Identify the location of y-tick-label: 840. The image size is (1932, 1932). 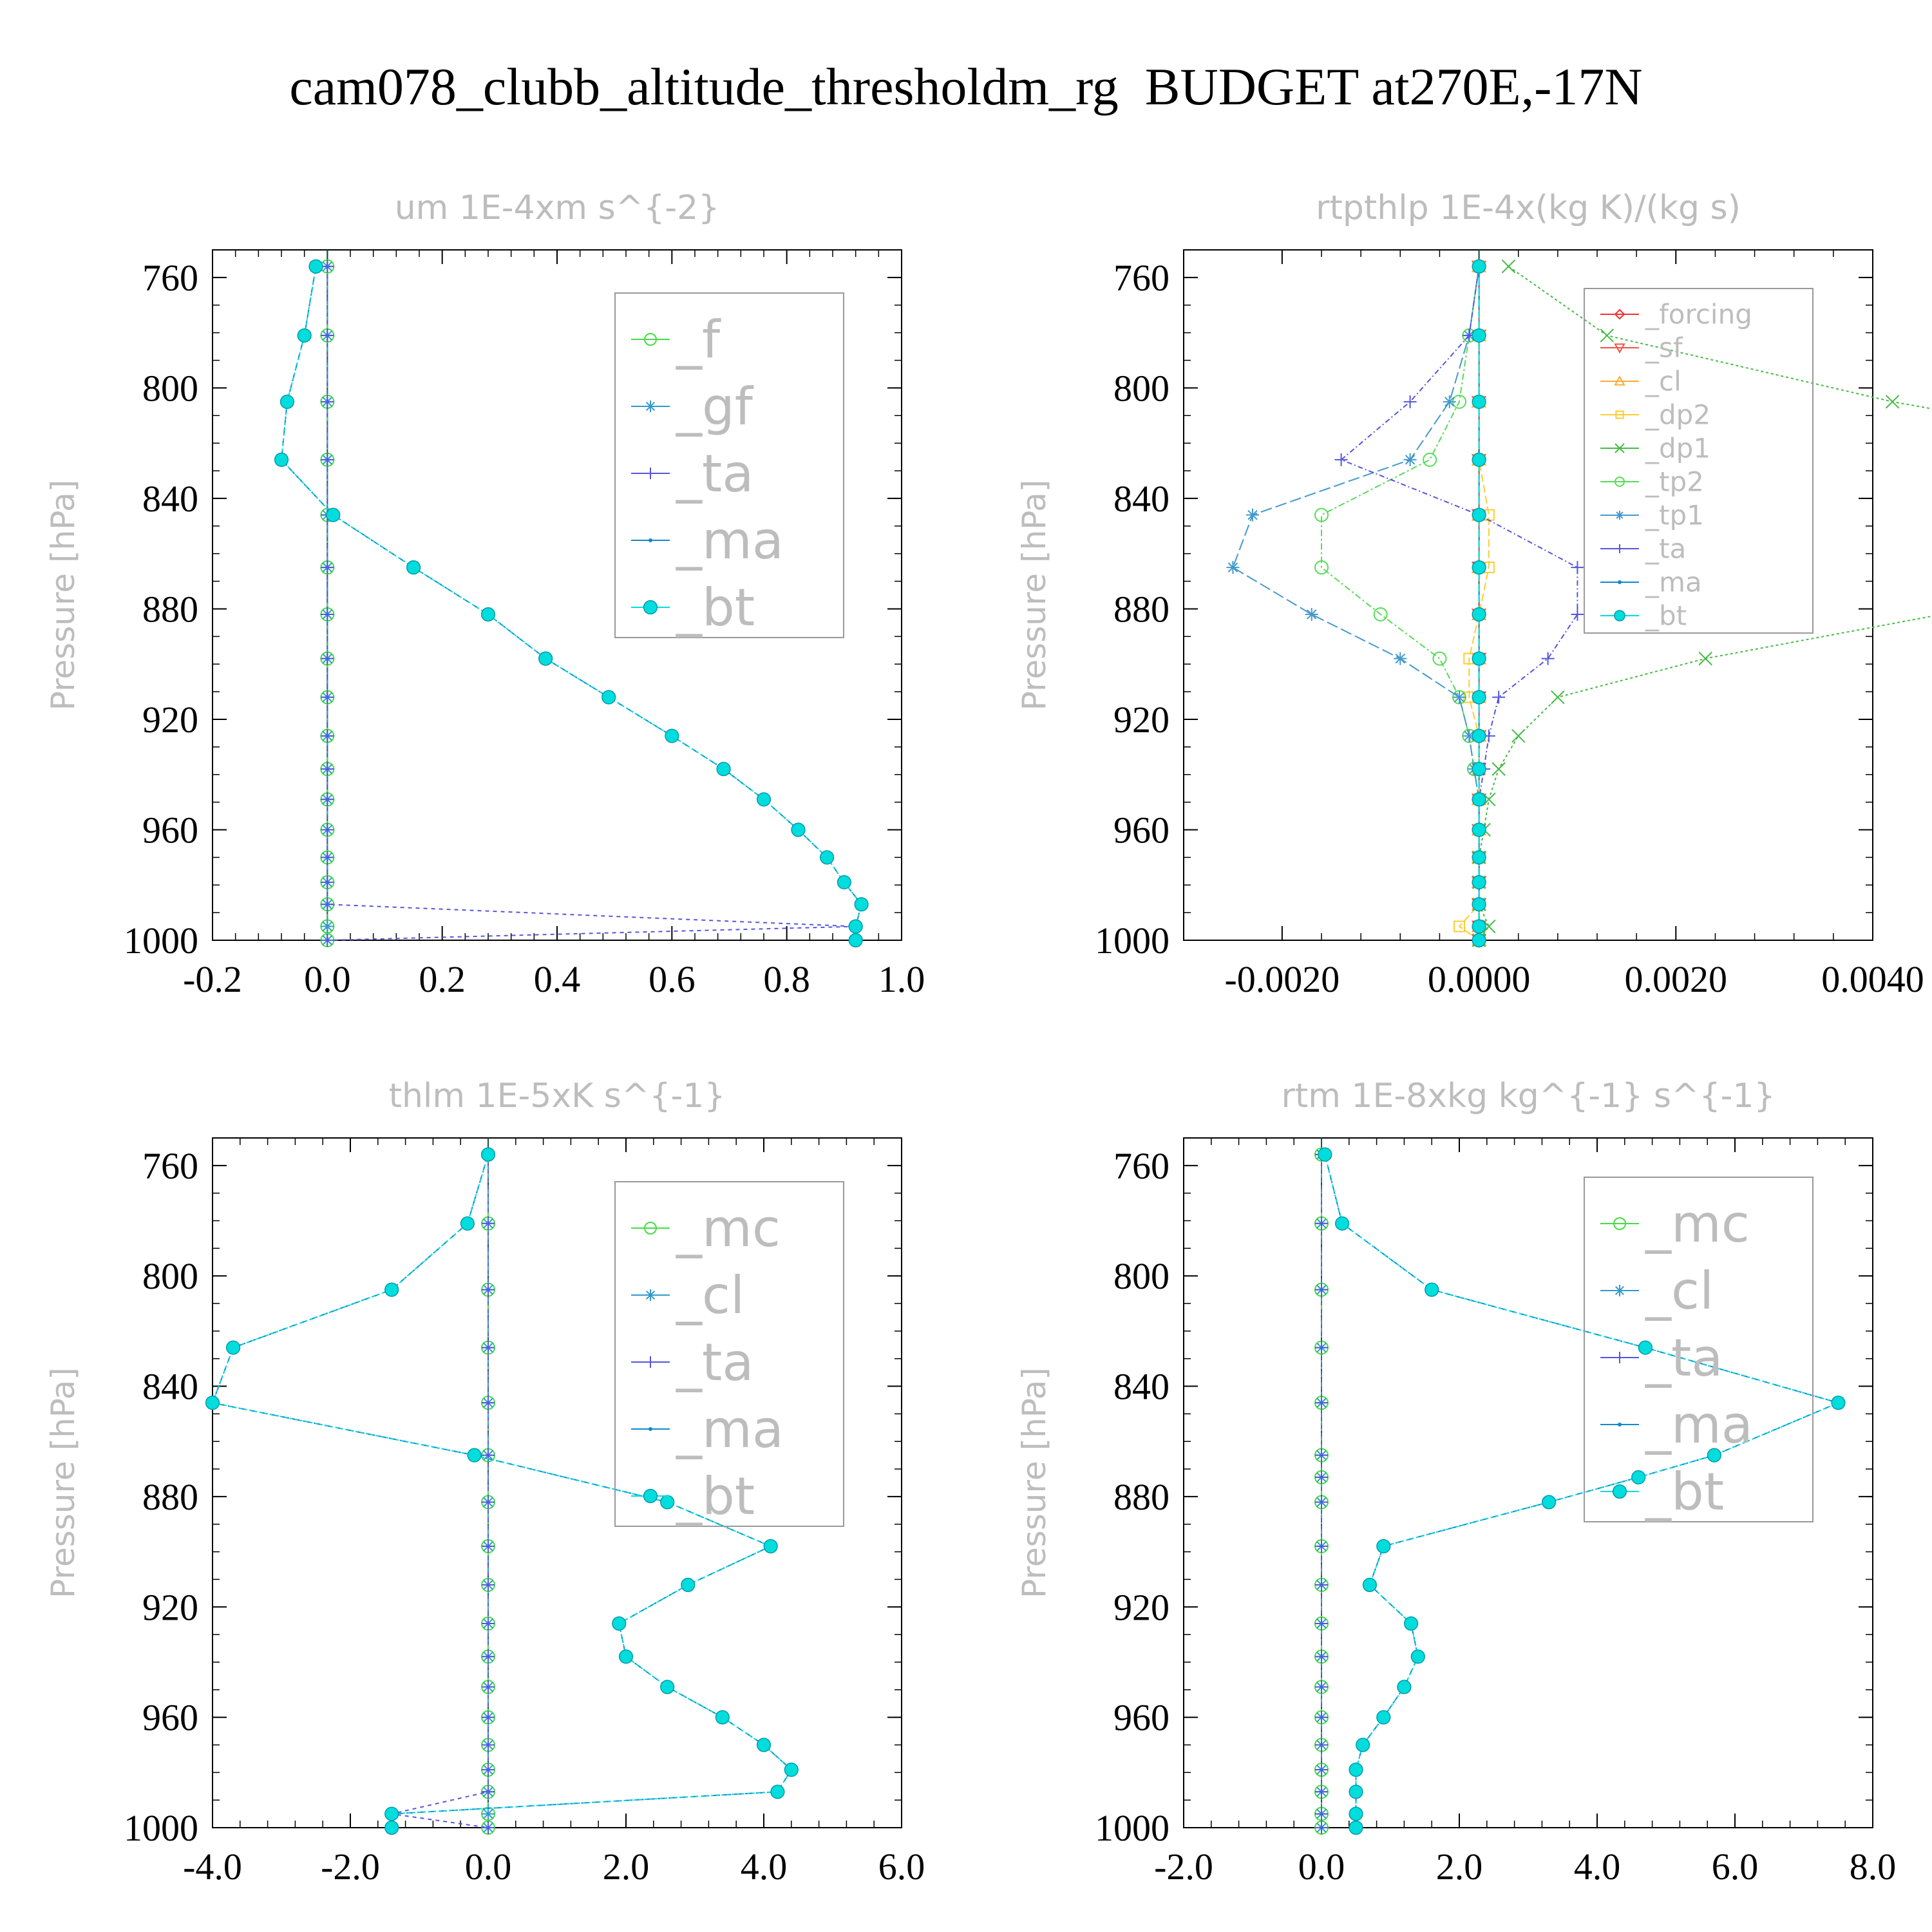
(170, 499).